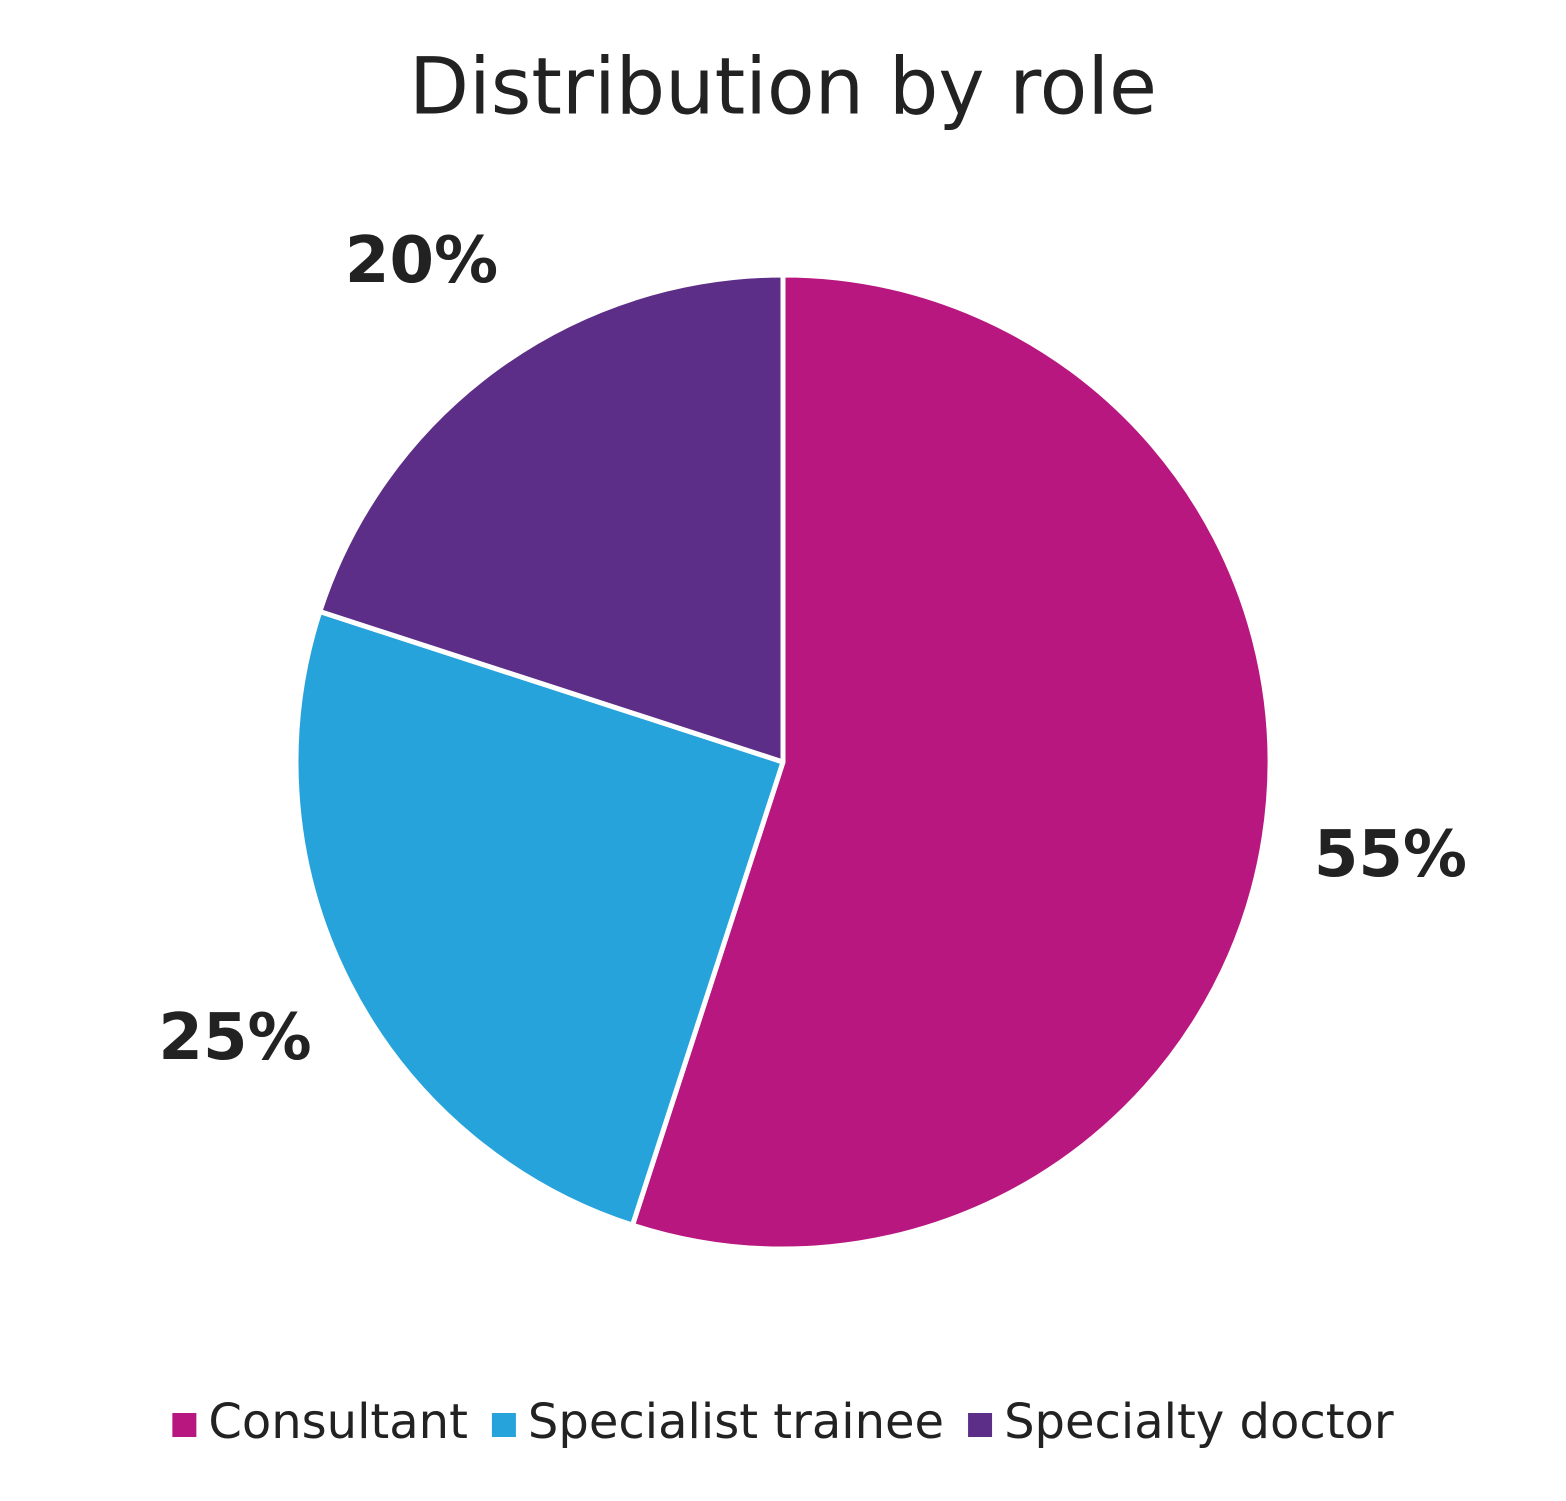 This screenshot has height=1501, width=1566. I want to click on legend-label: Consultant, so click(338, 1422).